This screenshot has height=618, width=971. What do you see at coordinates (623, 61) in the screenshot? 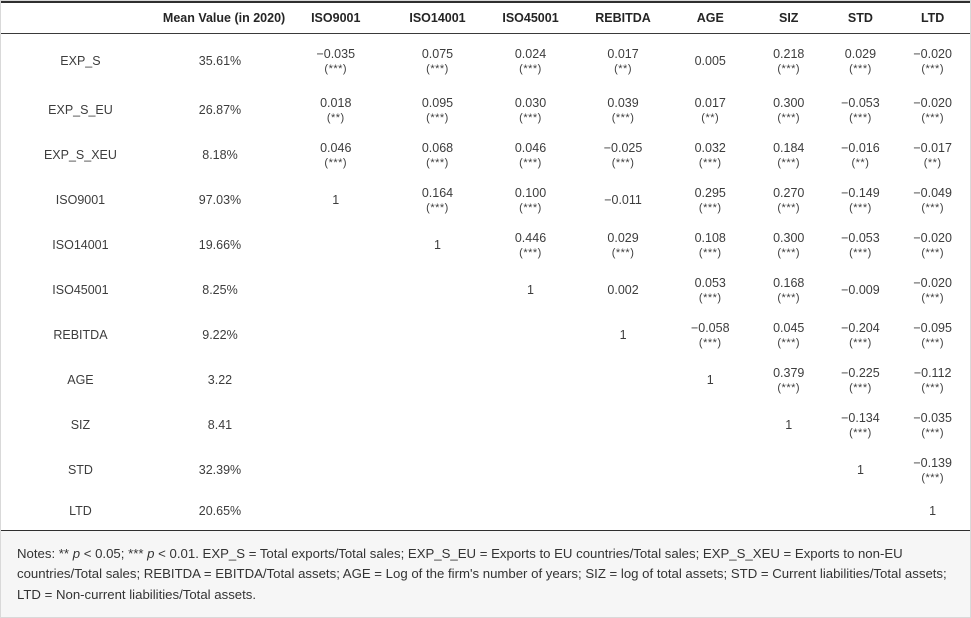
I see `correlation-cell: 0.017 (**)` at bounding box center [623, 61].